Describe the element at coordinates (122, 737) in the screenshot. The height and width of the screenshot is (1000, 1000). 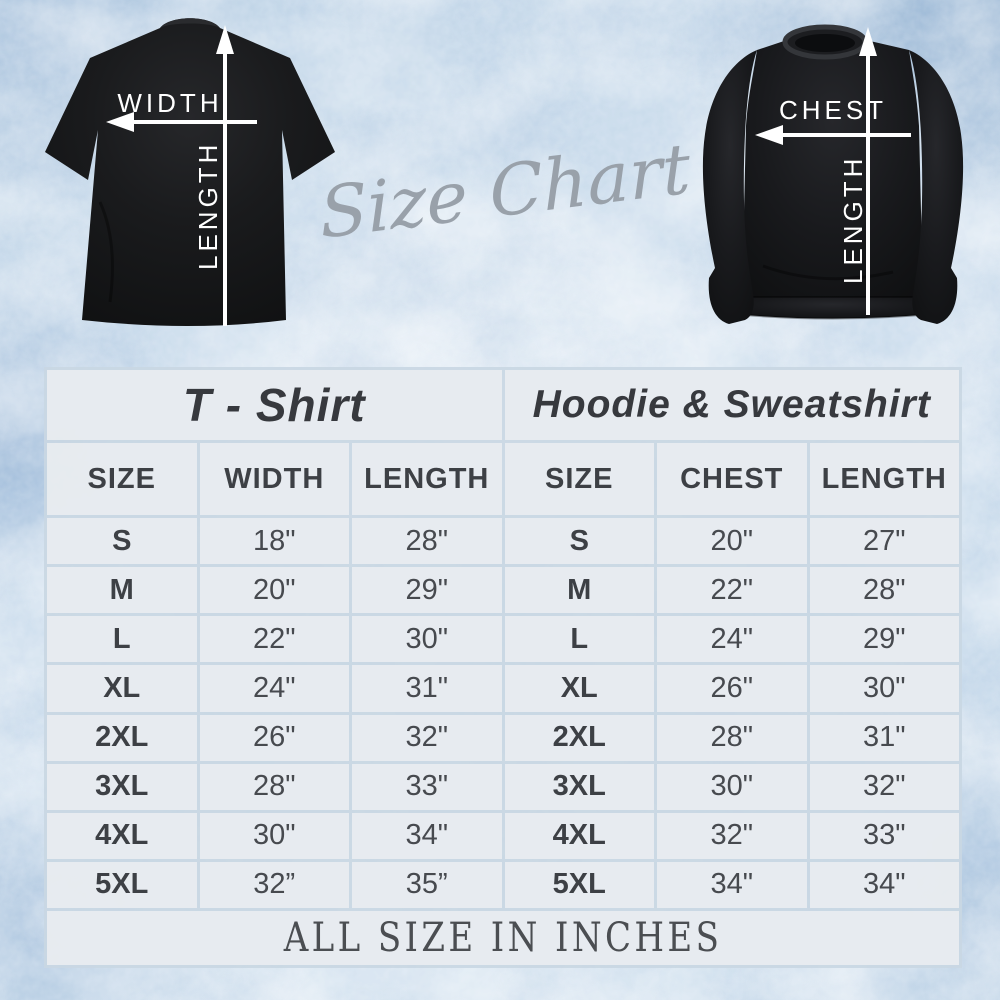
I see `cell-tshirt-size-row4: 2XL` at that location.